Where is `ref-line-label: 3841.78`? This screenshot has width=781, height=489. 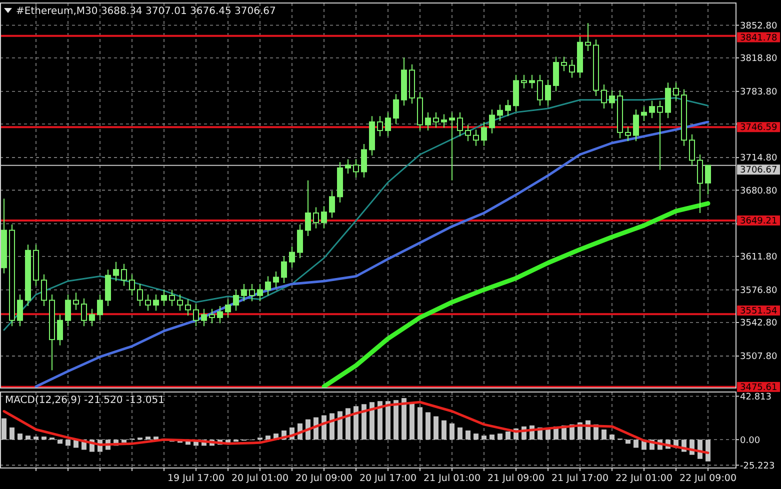 ref-line-label: 3841.78 is located at coordinates (759, 38).